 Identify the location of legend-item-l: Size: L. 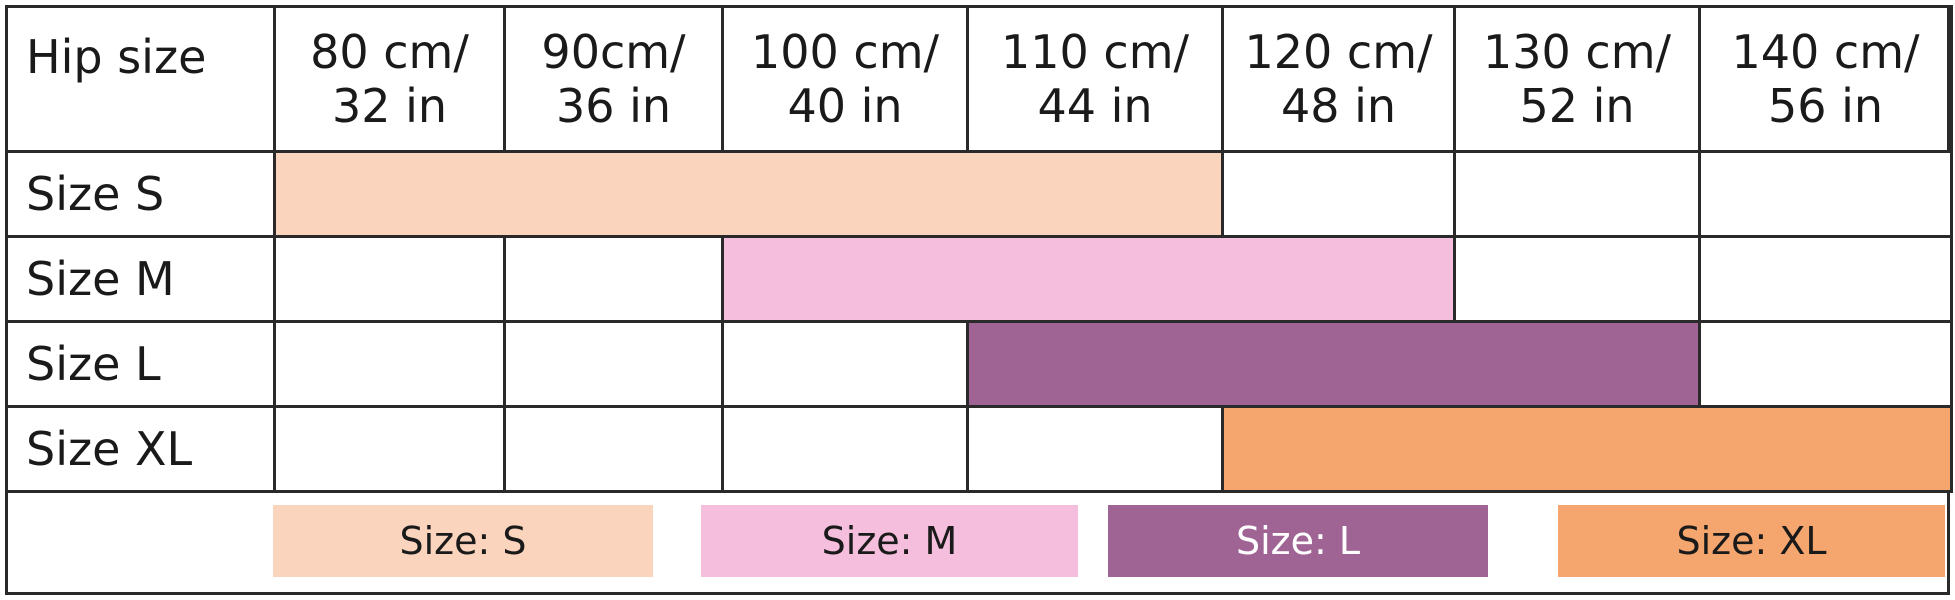
(1298, 541).